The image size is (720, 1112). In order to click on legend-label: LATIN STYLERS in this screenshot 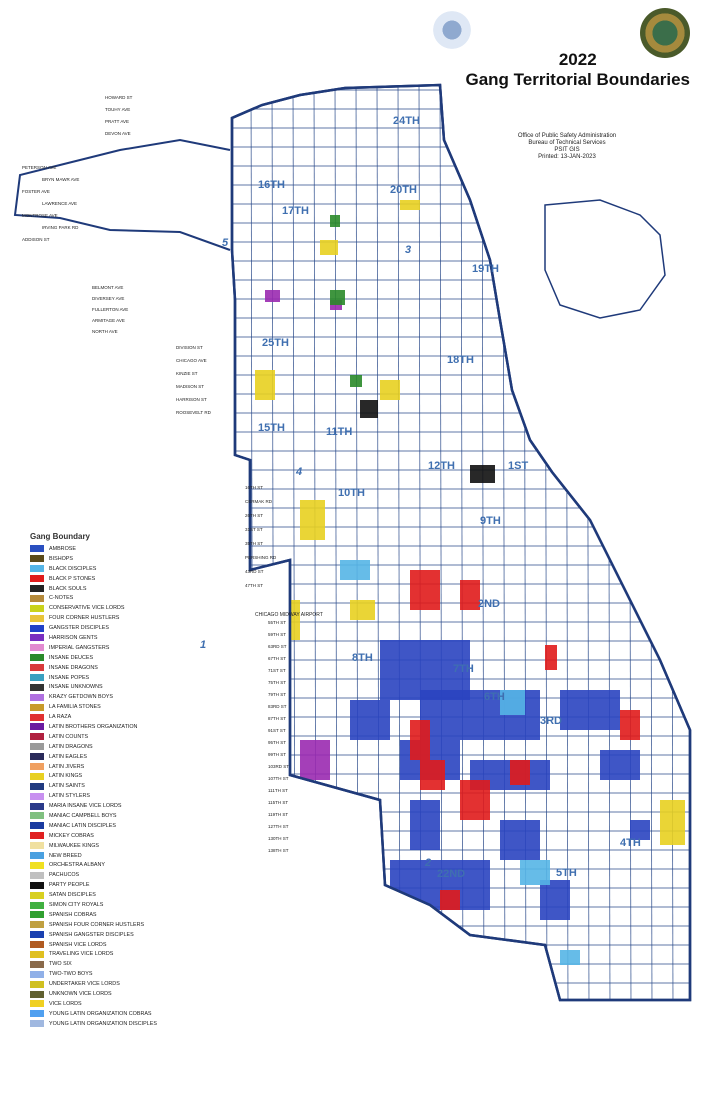, I will do `click(69, 796)`.